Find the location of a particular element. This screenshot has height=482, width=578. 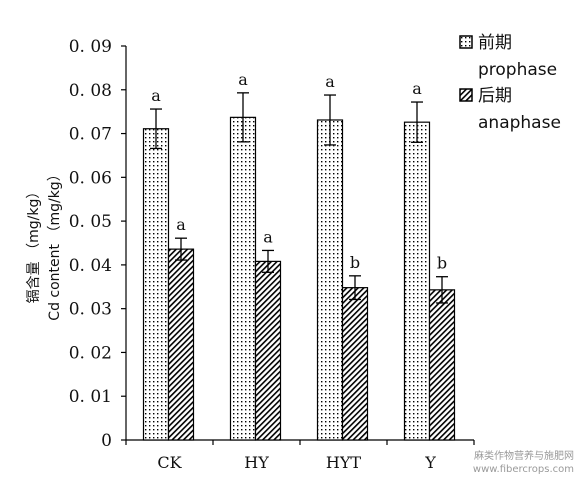

y-tick-label: 0. 07 is located at coordinates (90, 135).